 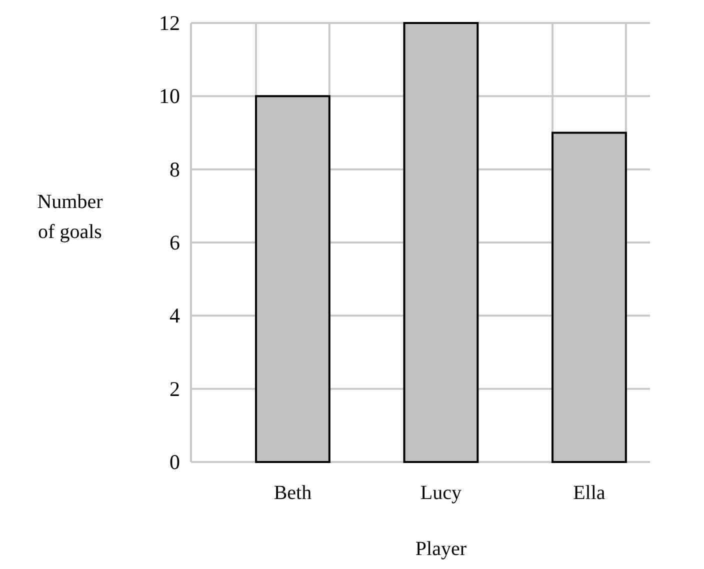 I want to click on y-tick-label: 12, so click(x=169, y=23).